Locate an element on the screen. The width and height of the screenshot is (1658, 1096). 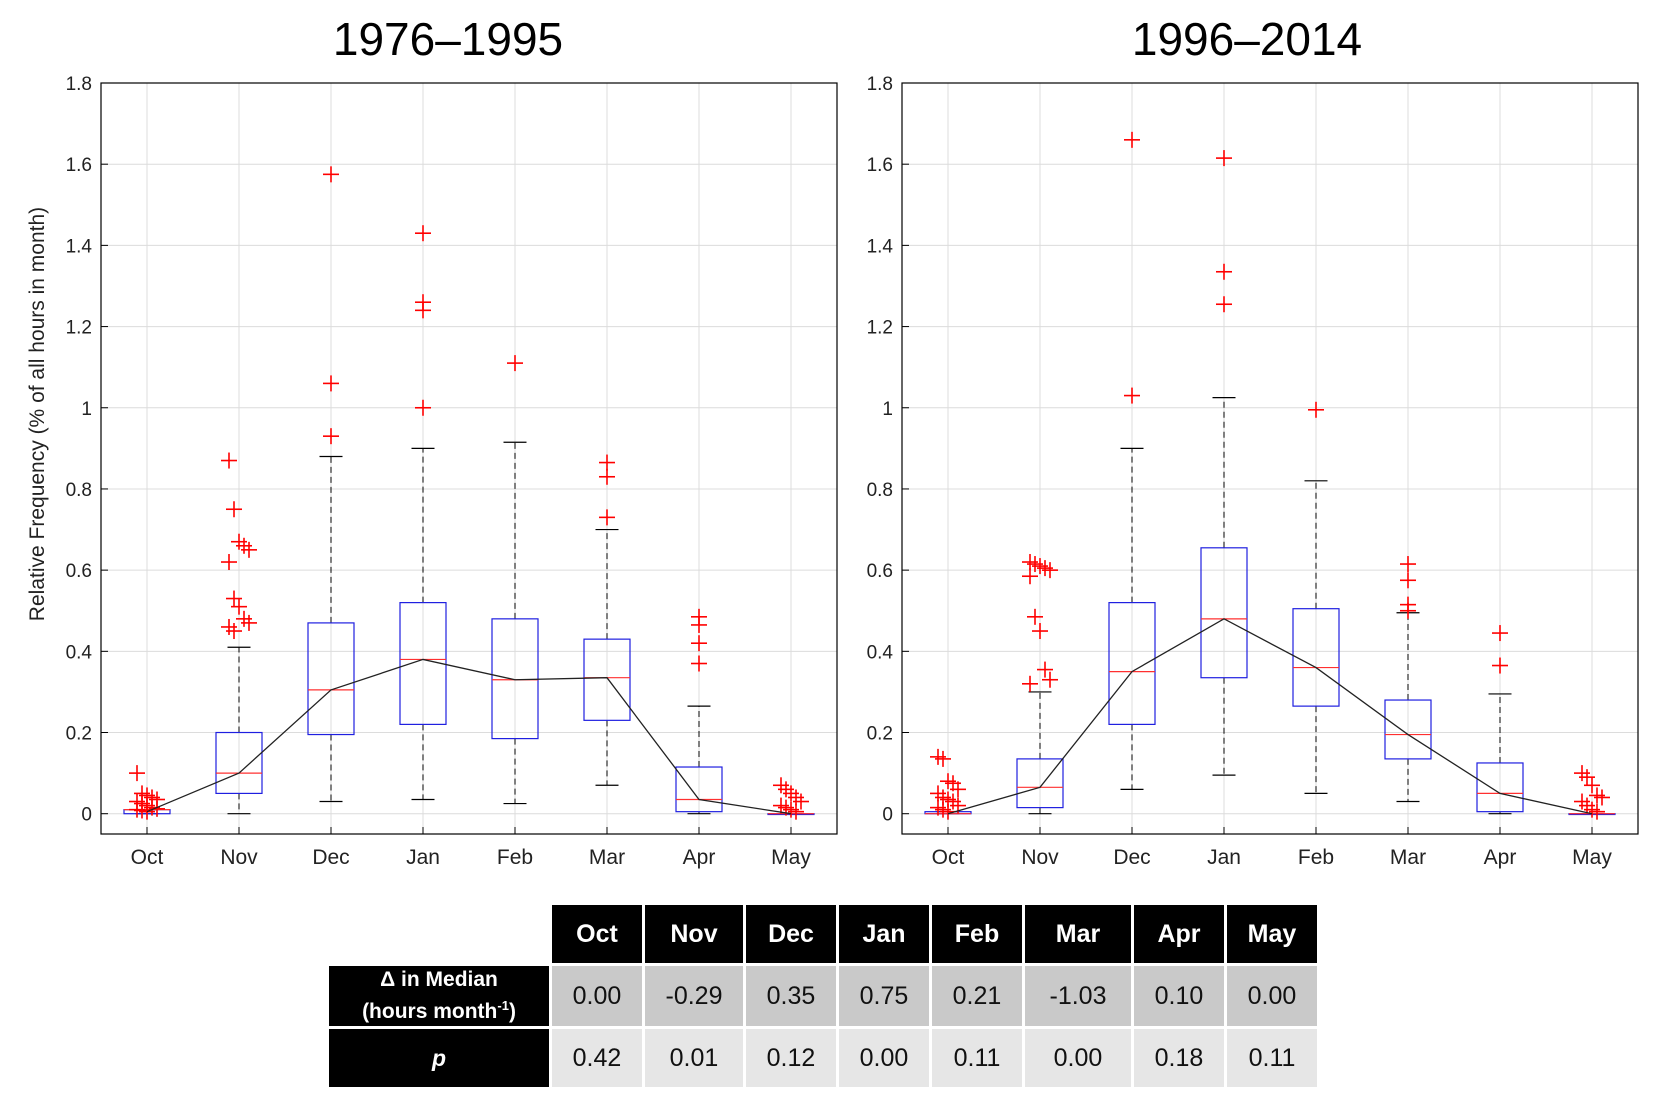
panel2-y-tick-label: 0.4 is located at coordinates (880, 652).